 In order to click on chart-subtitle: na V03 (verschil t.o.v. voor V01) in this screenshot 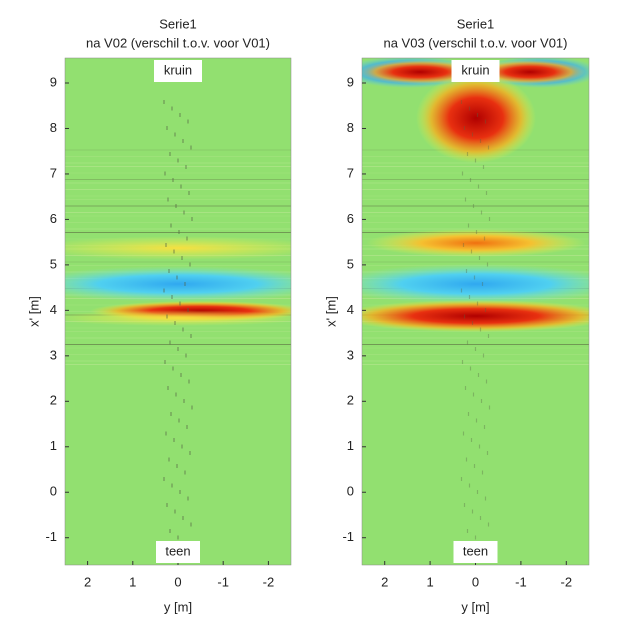, I will do `click(475, 42)`.